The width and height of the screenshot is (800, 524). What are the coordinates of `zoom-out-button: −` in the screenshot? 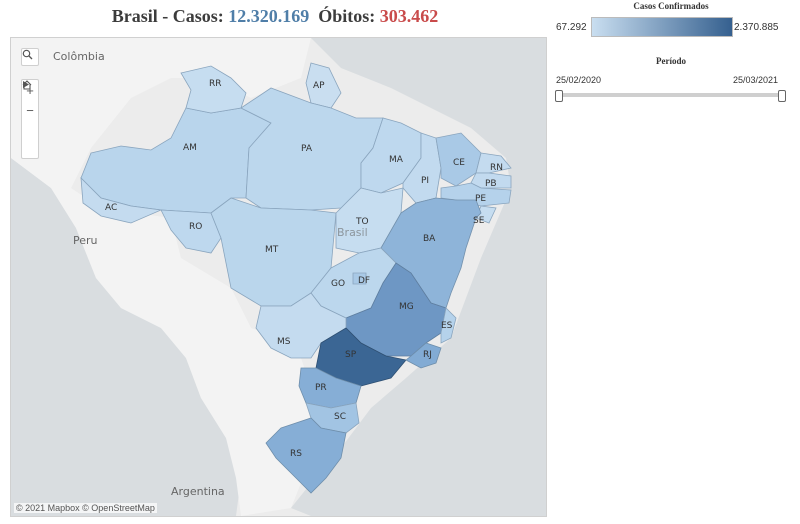 It's located at (30, 110).